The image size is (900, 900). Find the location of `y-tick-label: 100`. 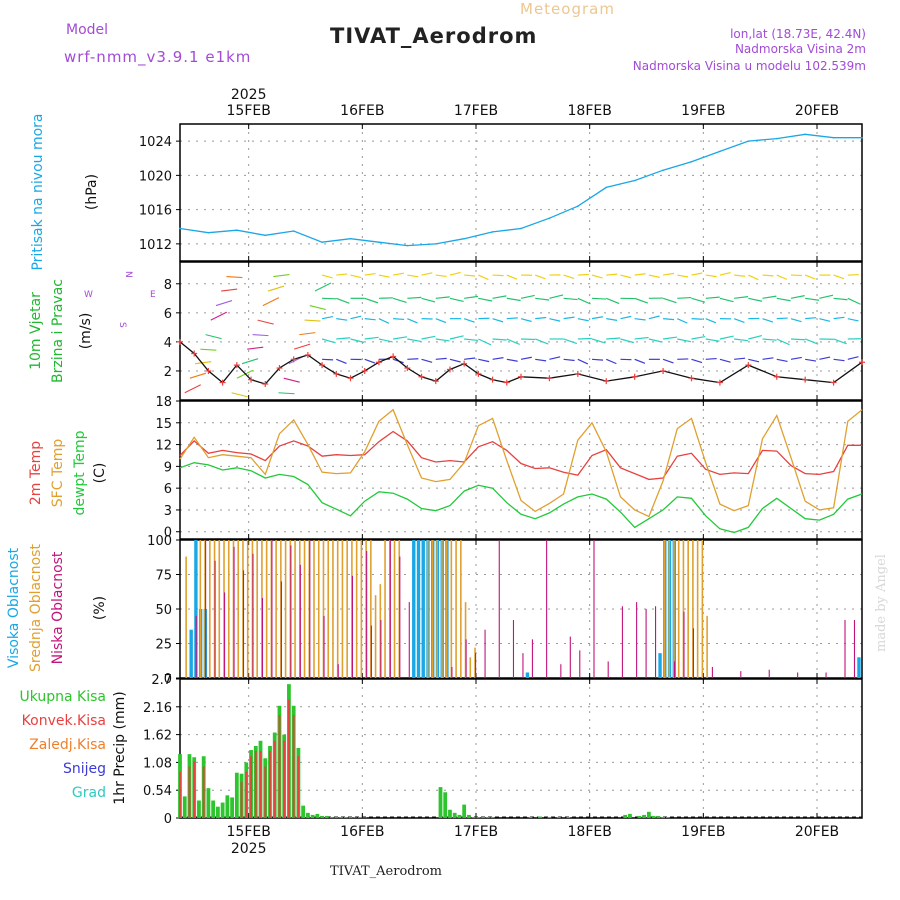

y-tick-label: 100 is located at coordinates (159, 541).